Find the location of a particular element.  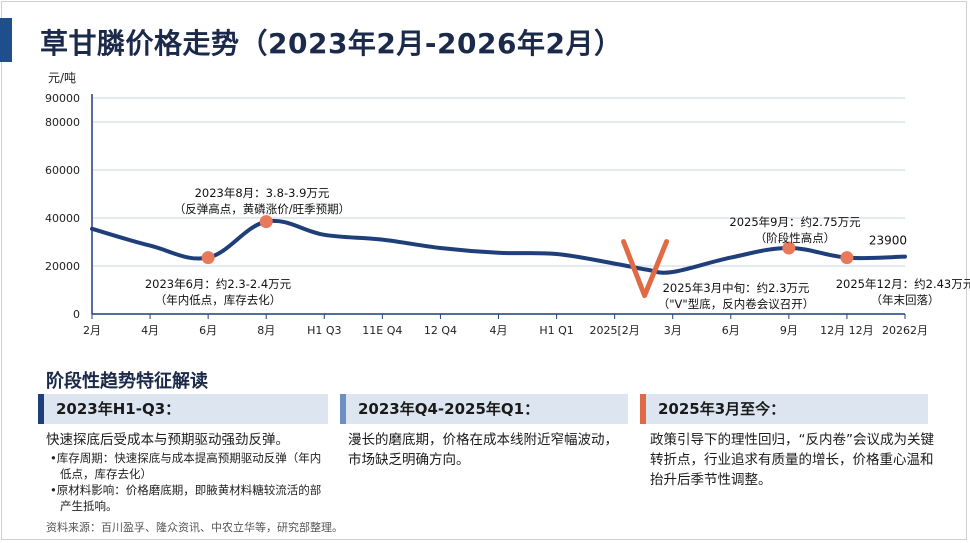

annotation-line-1: 2025年3月中旬：约2.3万元 is located at coordinates (736, 288).